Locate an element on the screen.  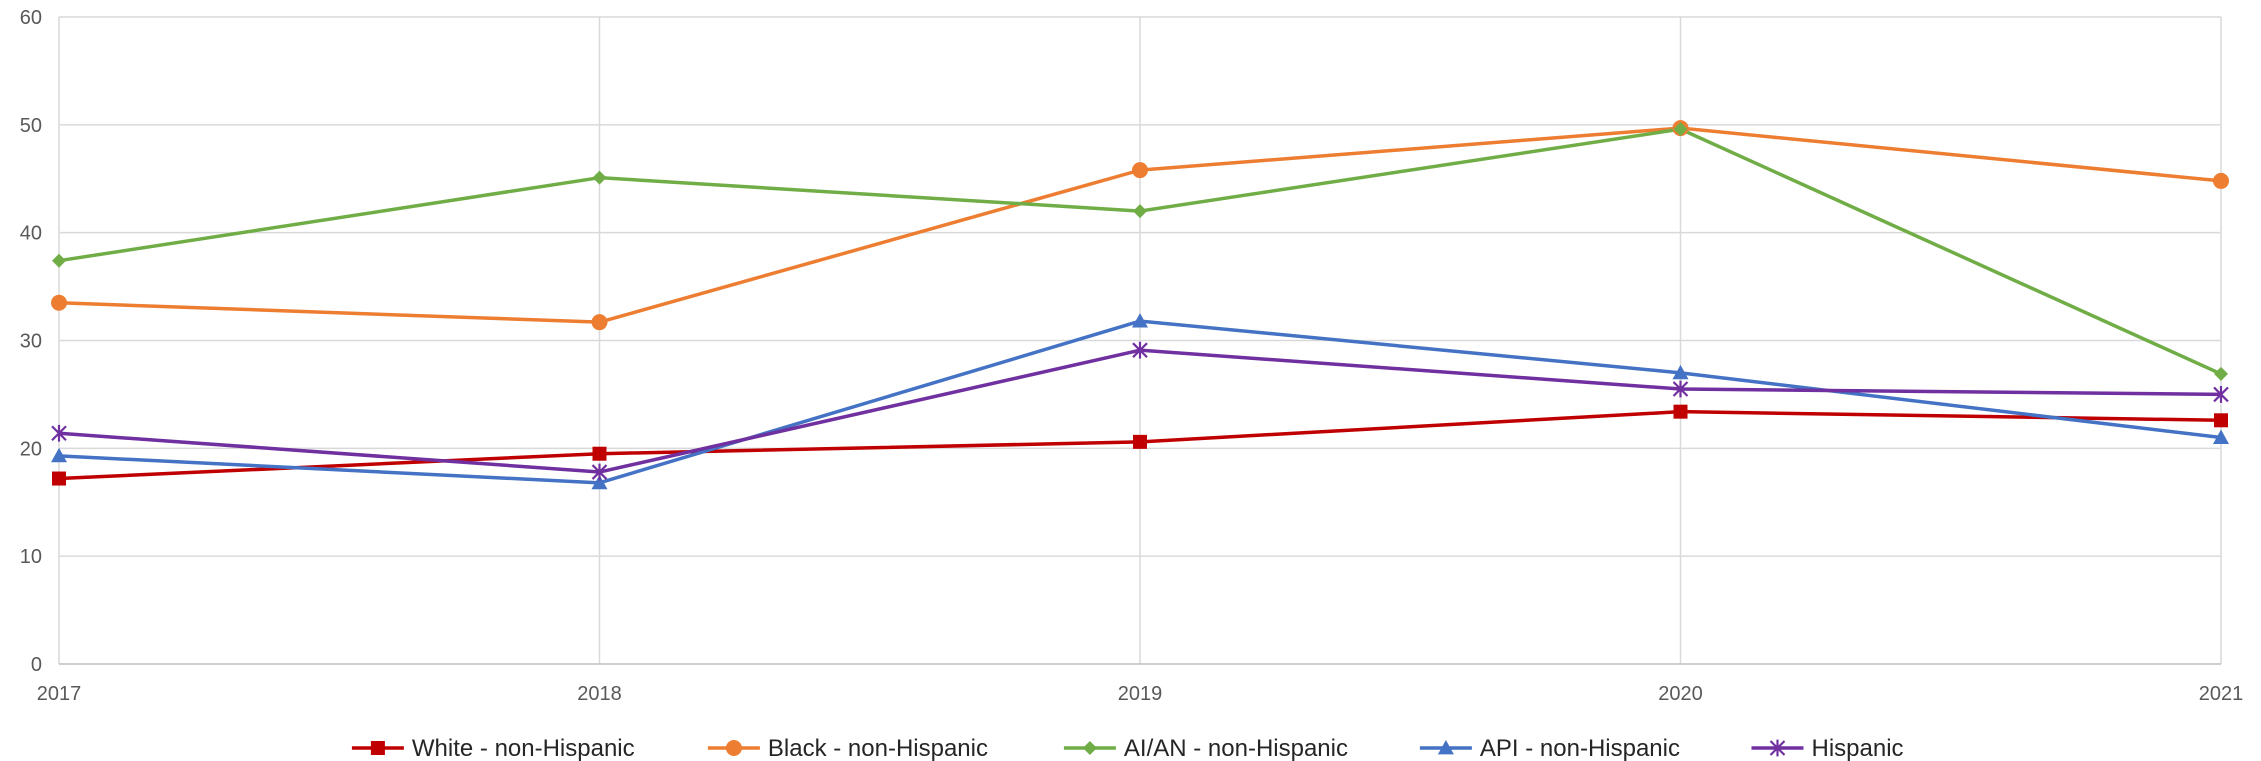
legend-item: API - non-Hispanic is located at coordinates (1549, 748).